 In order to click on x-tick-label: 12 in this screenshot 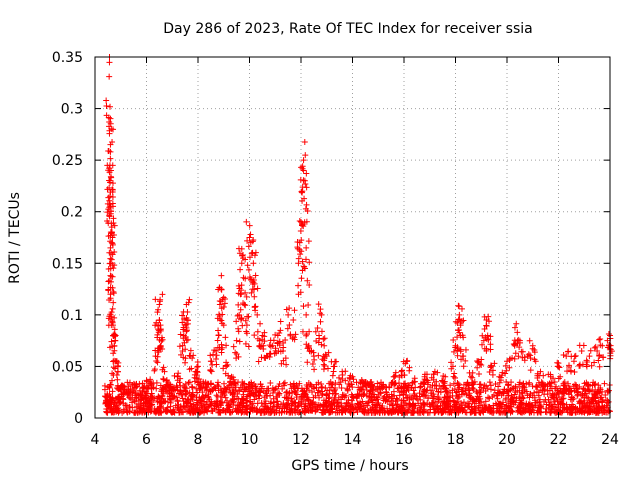, I will do `click(301, 440)`.